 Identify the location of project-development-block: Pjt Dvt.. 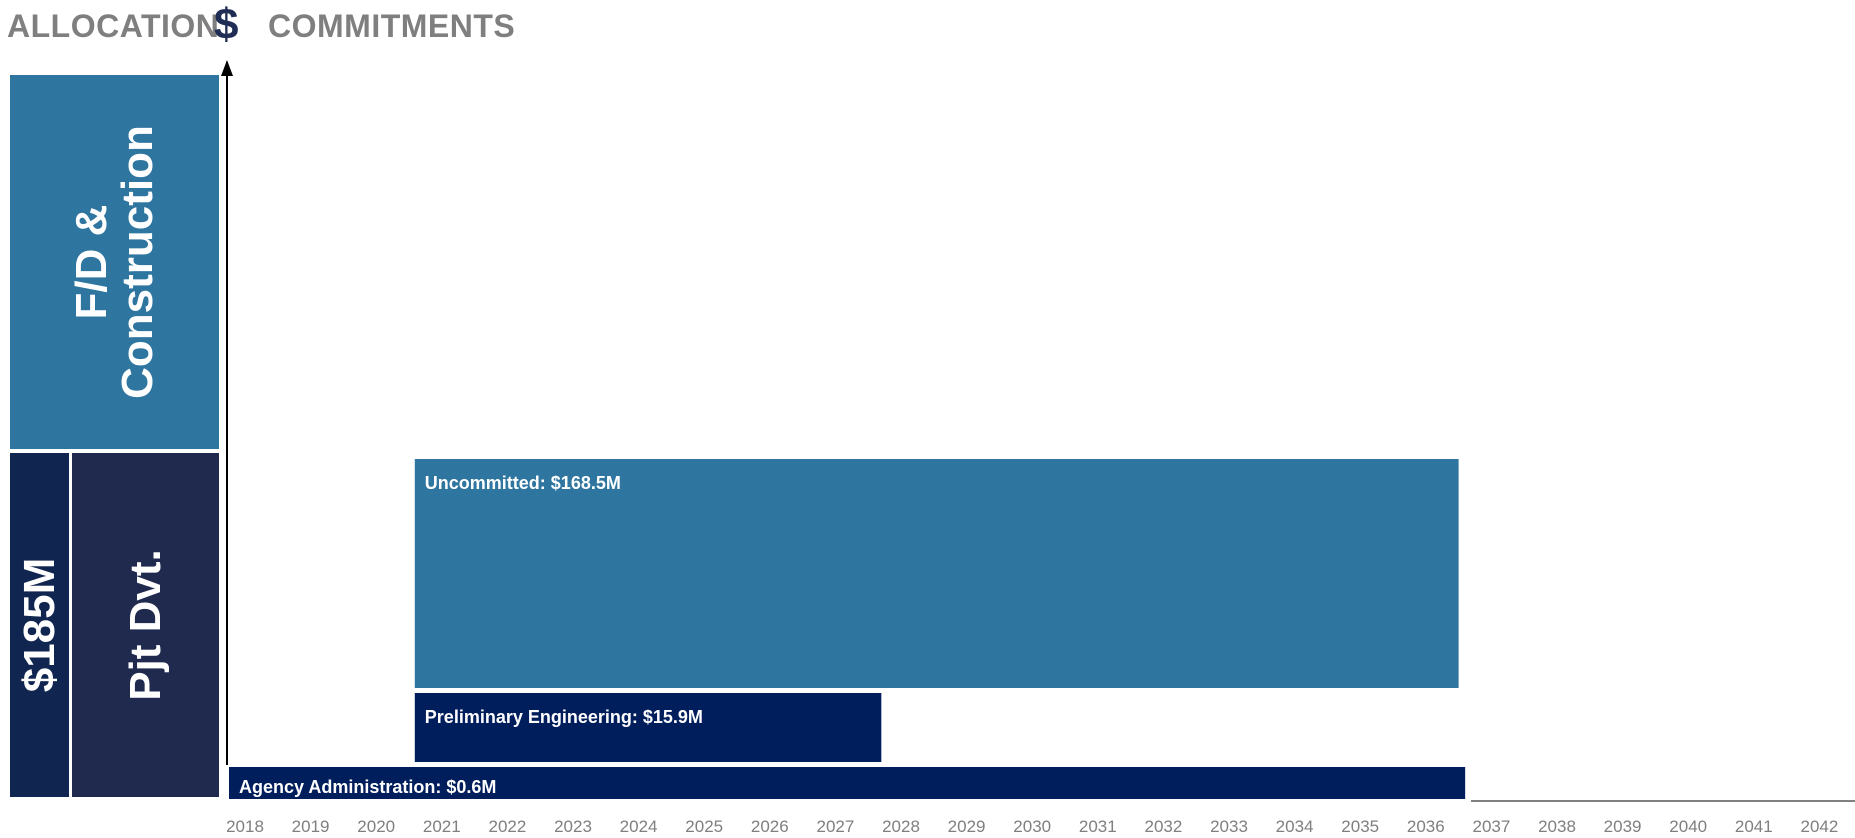
(145, 625).